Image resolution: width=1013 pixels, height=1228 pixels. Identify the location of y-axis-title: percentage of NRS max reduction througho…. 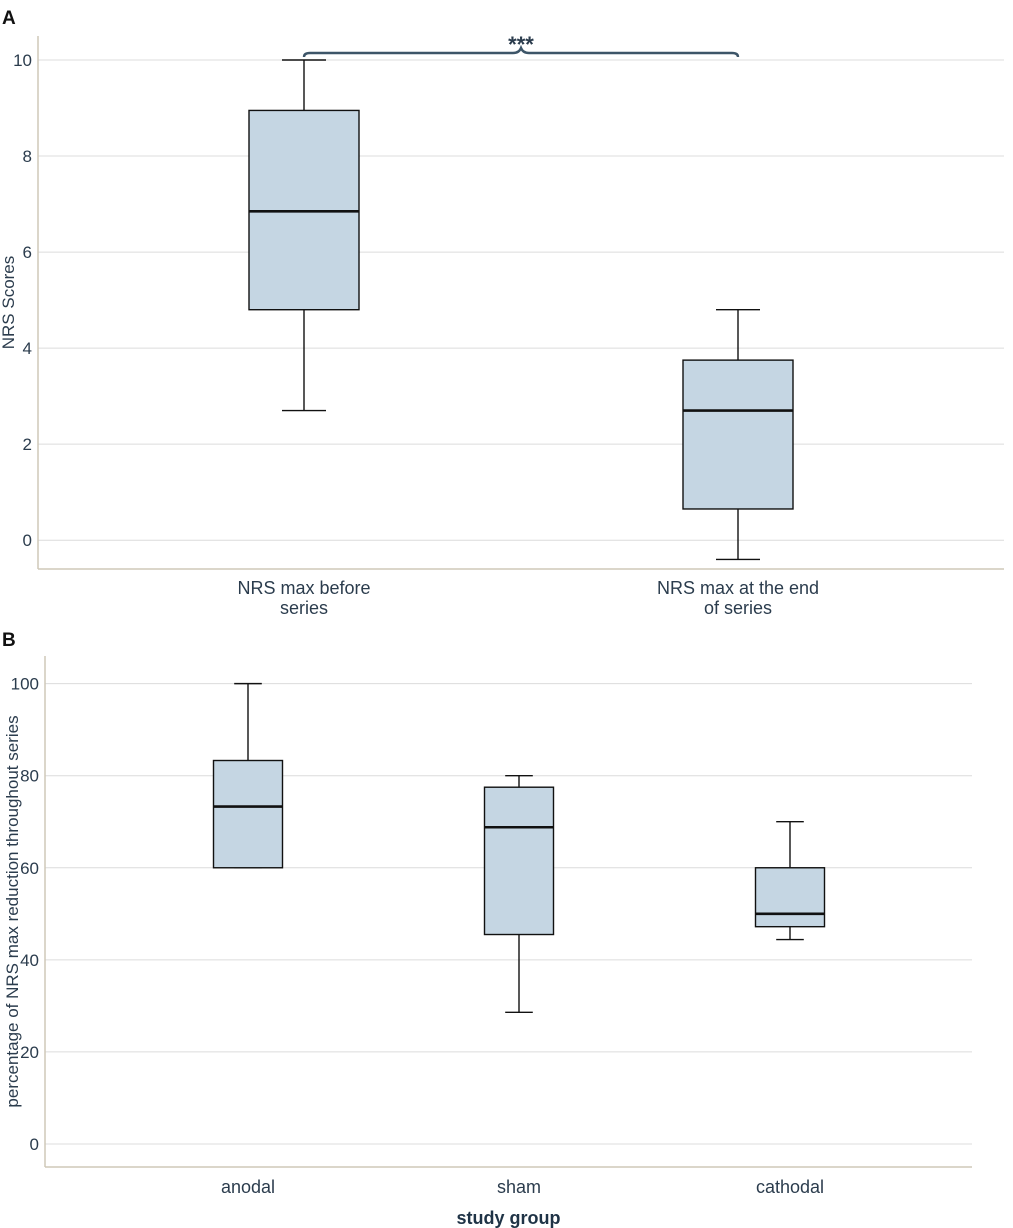
(12, 911).